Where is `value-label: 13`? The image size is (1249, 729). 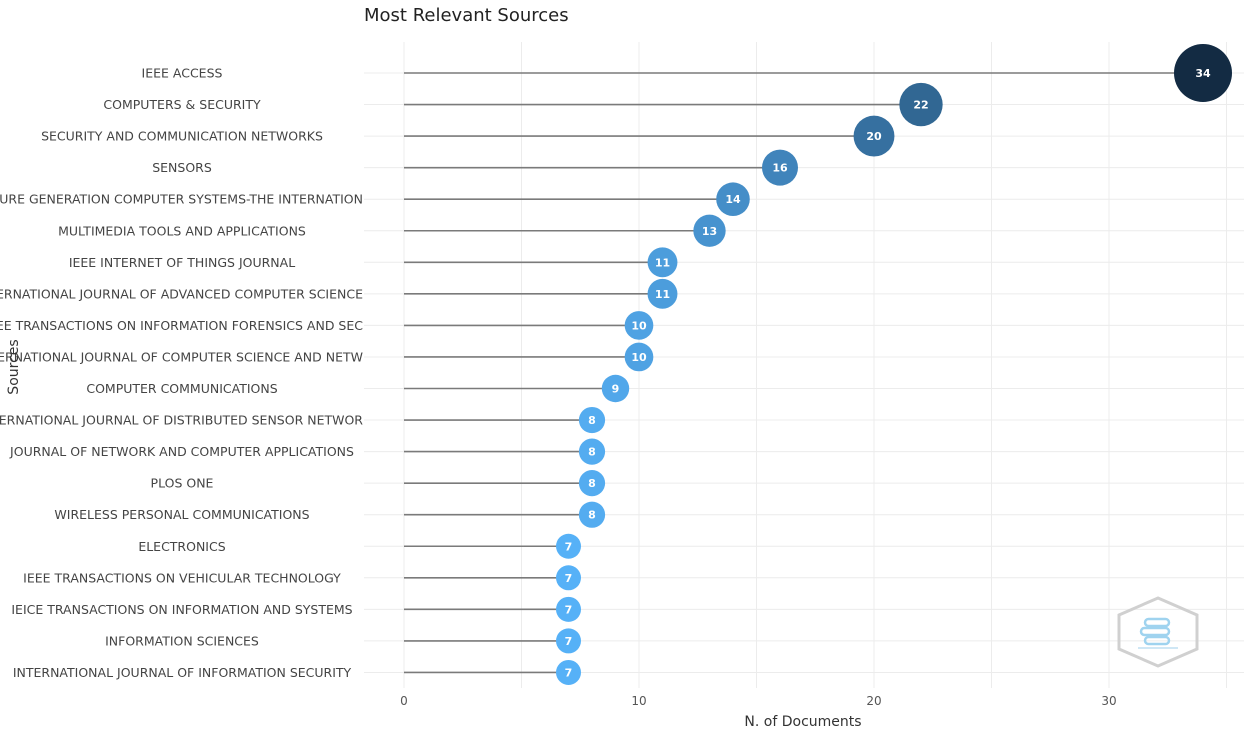 value-label: 13 is located at coordinates (709, 231).